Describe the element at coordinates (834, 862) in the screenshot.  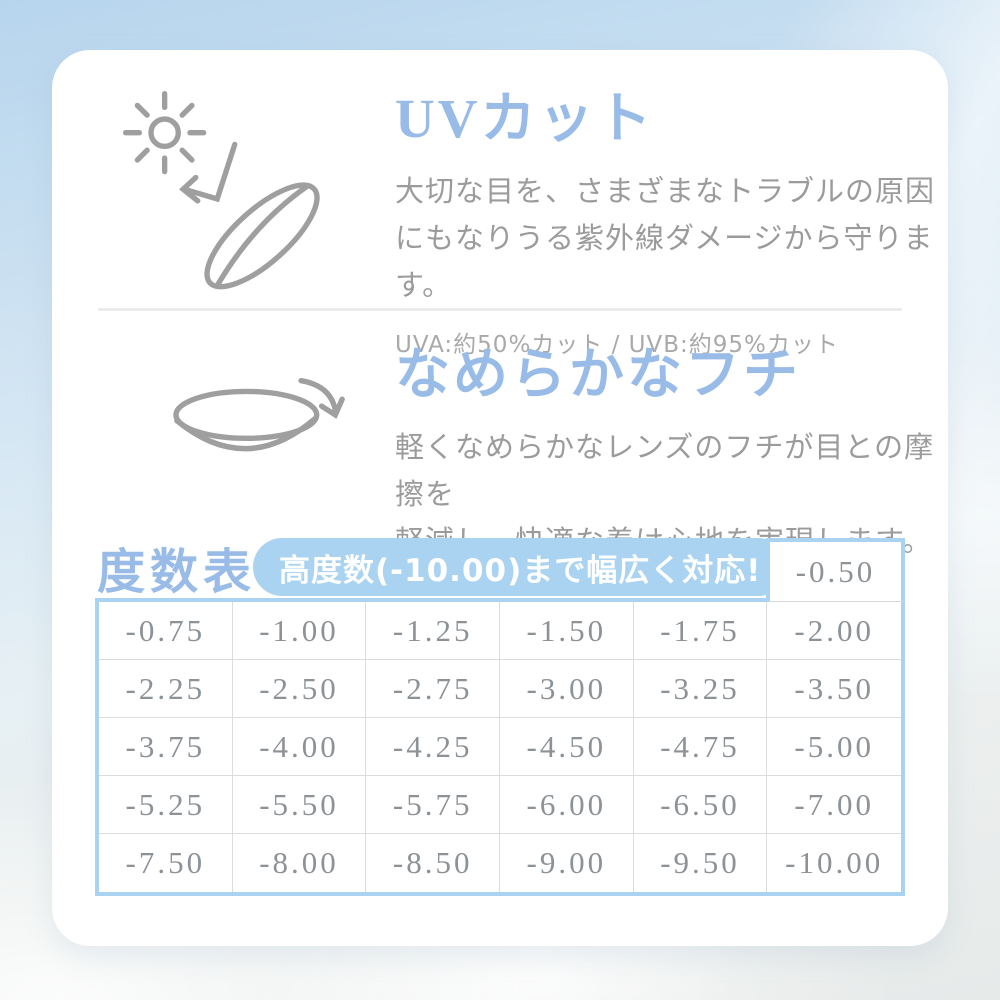
I see `power-cell: -10.00` at that location.